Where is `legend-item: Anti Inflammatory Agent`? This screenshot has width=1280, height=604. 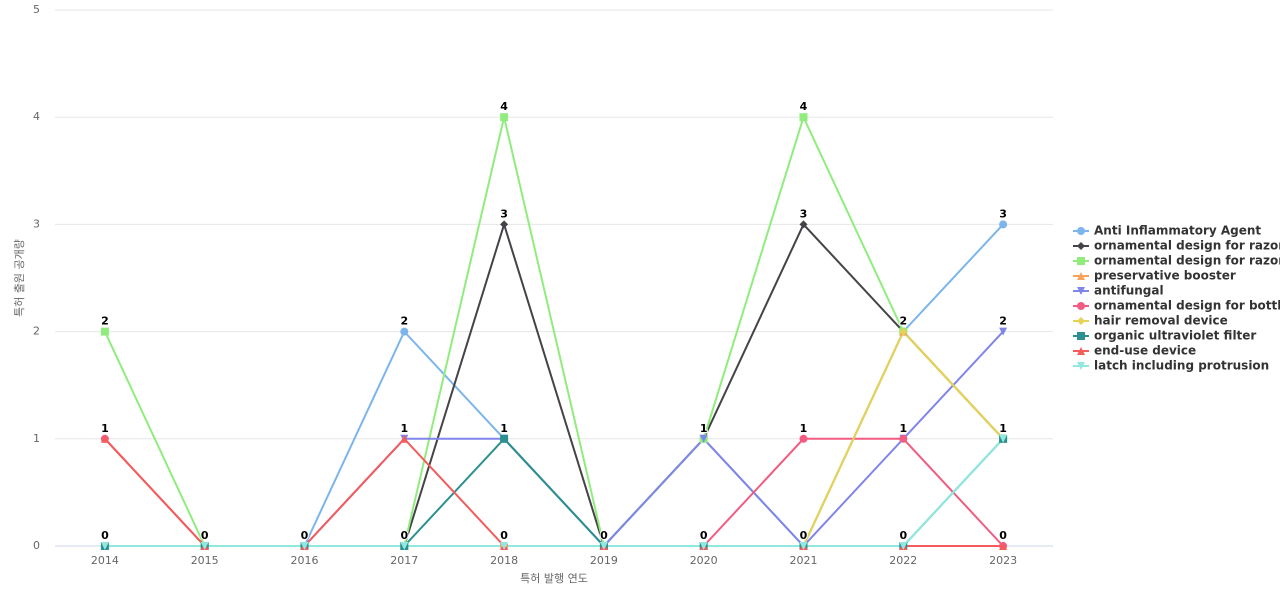
legend-item: Anti Inflammatory Agent is located at coordinates (1167, 231).